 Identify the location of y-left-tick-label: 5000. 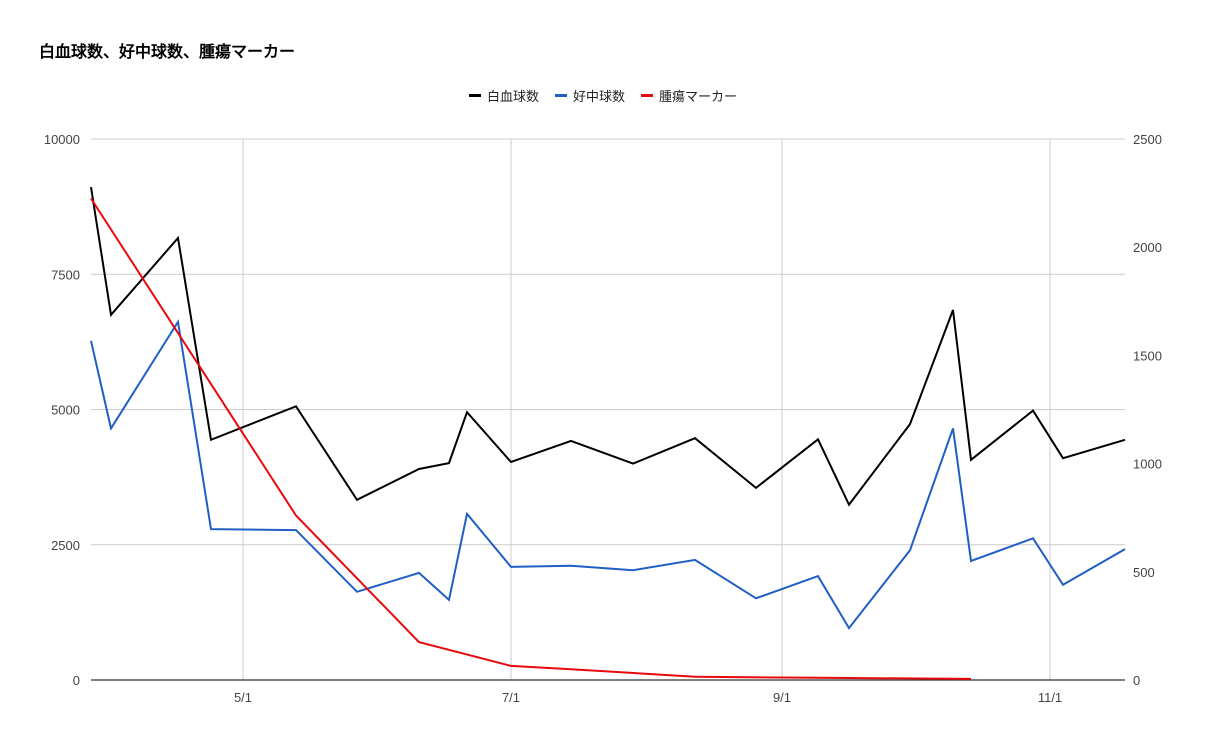
(65, 410).